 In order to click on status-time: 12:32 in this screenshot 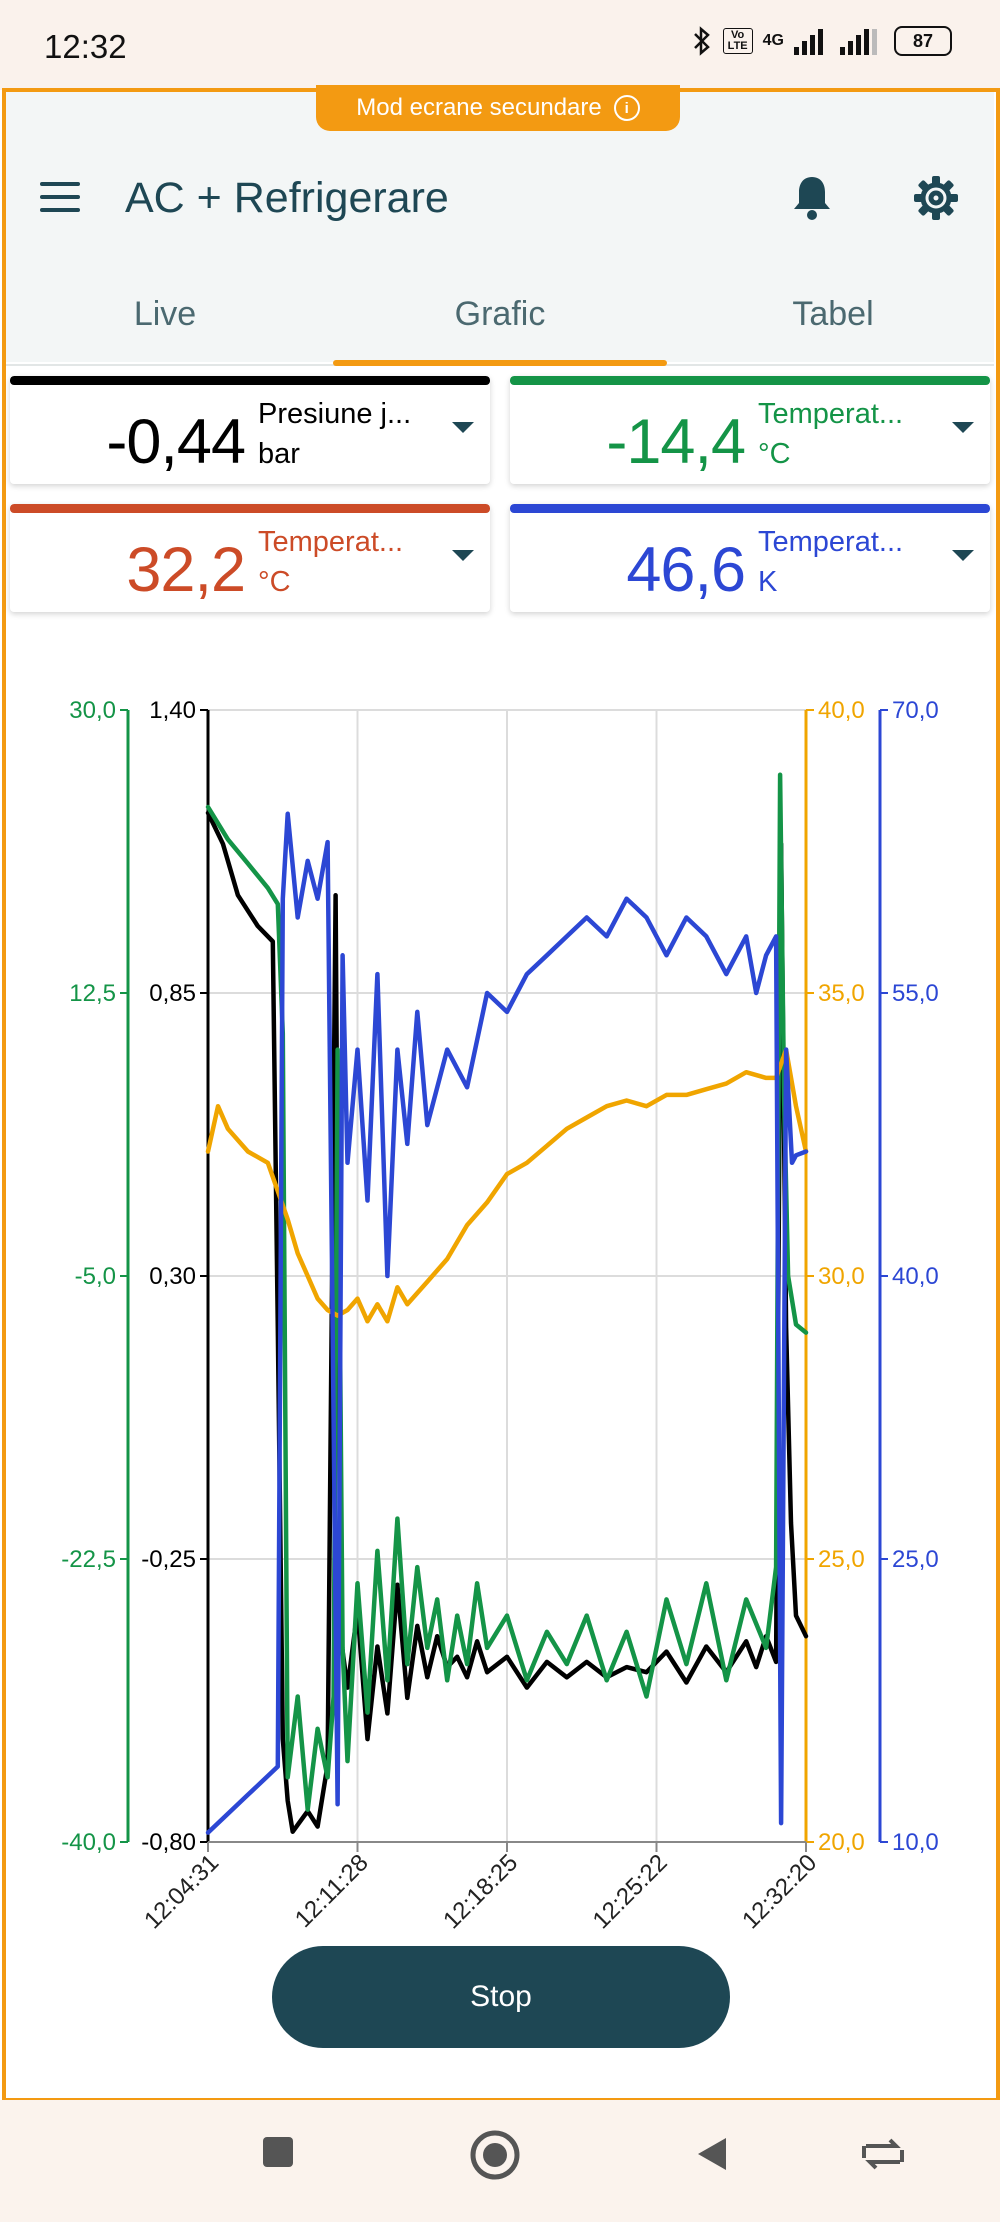, I will do `click(85, 46)`.